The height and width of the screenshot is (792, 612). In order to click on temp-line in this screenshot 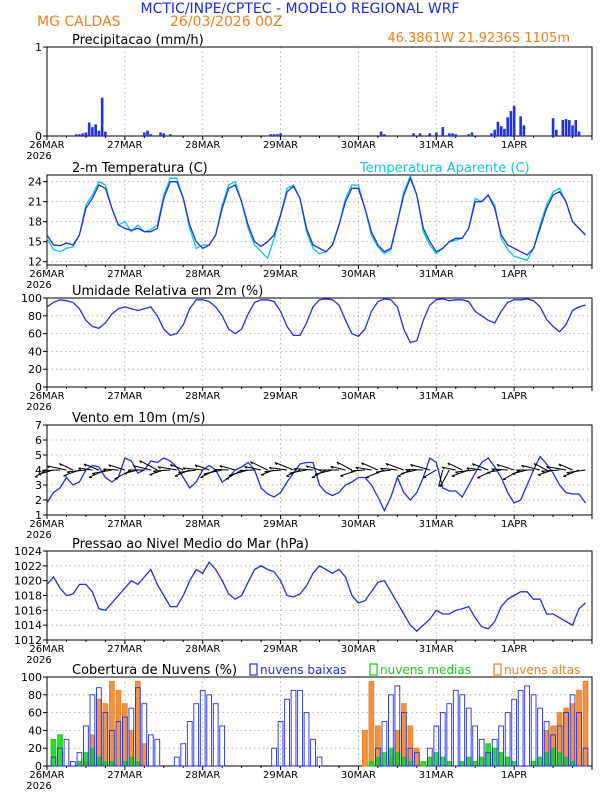, I will do `click(316, 216)`.